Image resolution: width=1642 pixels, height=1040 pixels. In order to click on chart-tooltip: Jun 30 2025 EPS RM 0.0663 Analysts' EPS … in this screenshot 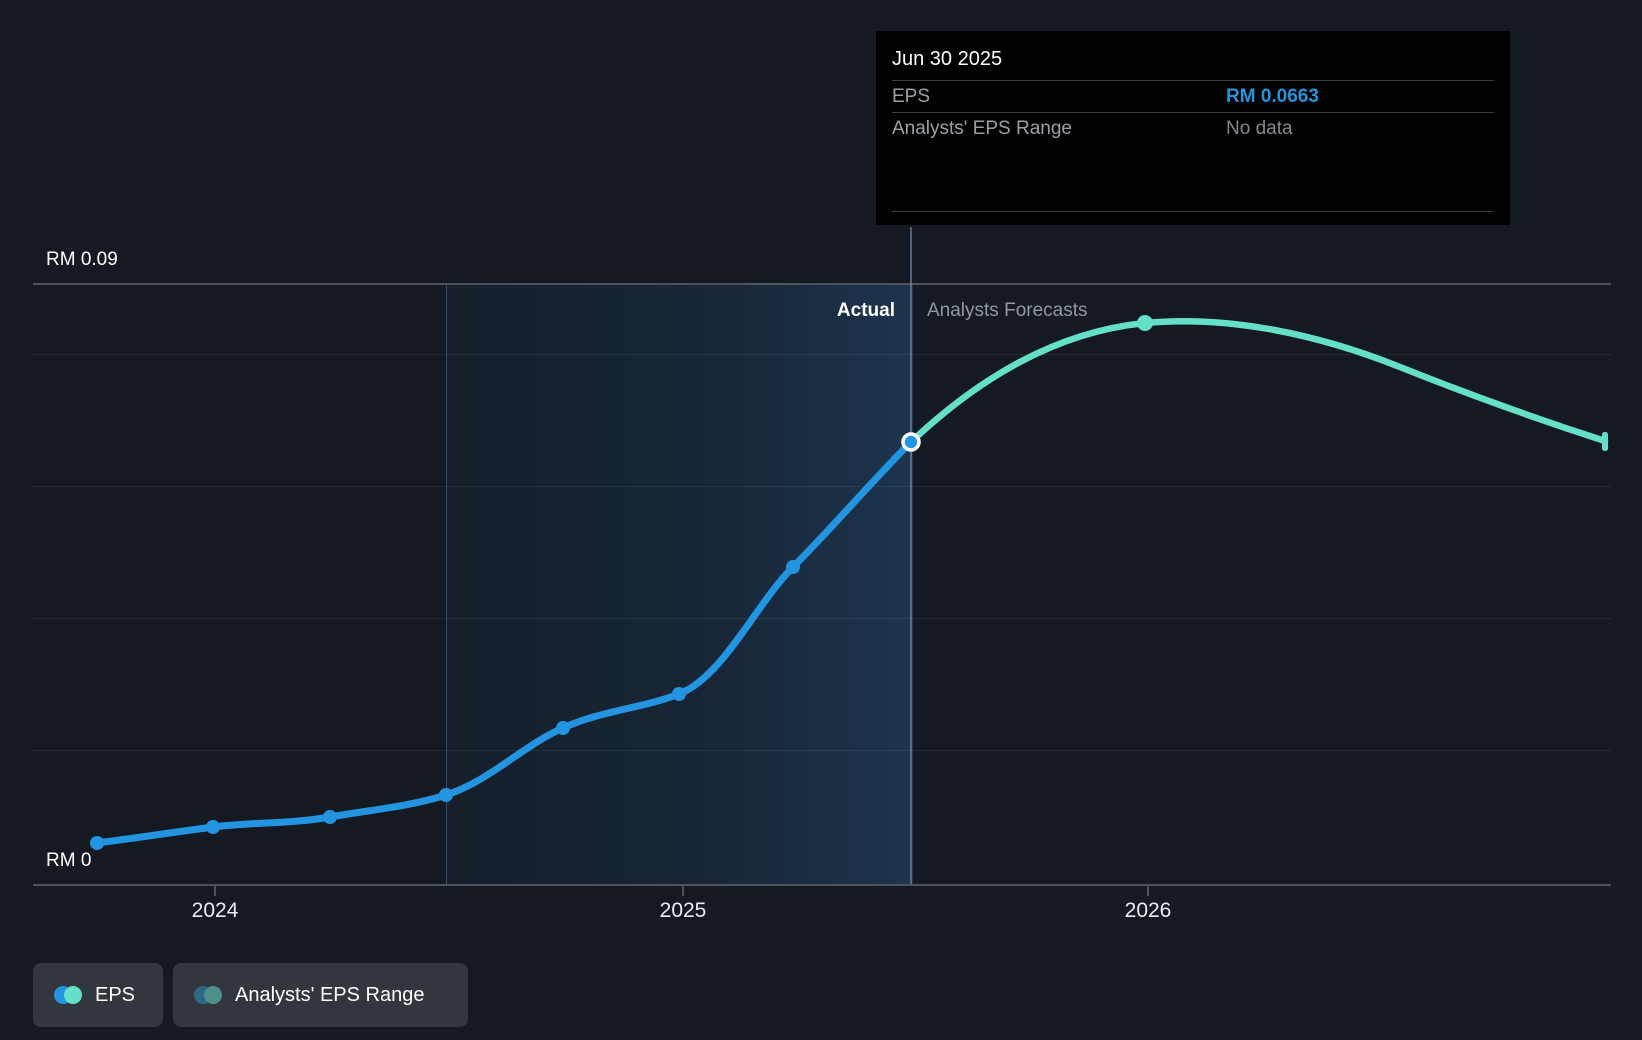, I will do `click(1193, 128)`.